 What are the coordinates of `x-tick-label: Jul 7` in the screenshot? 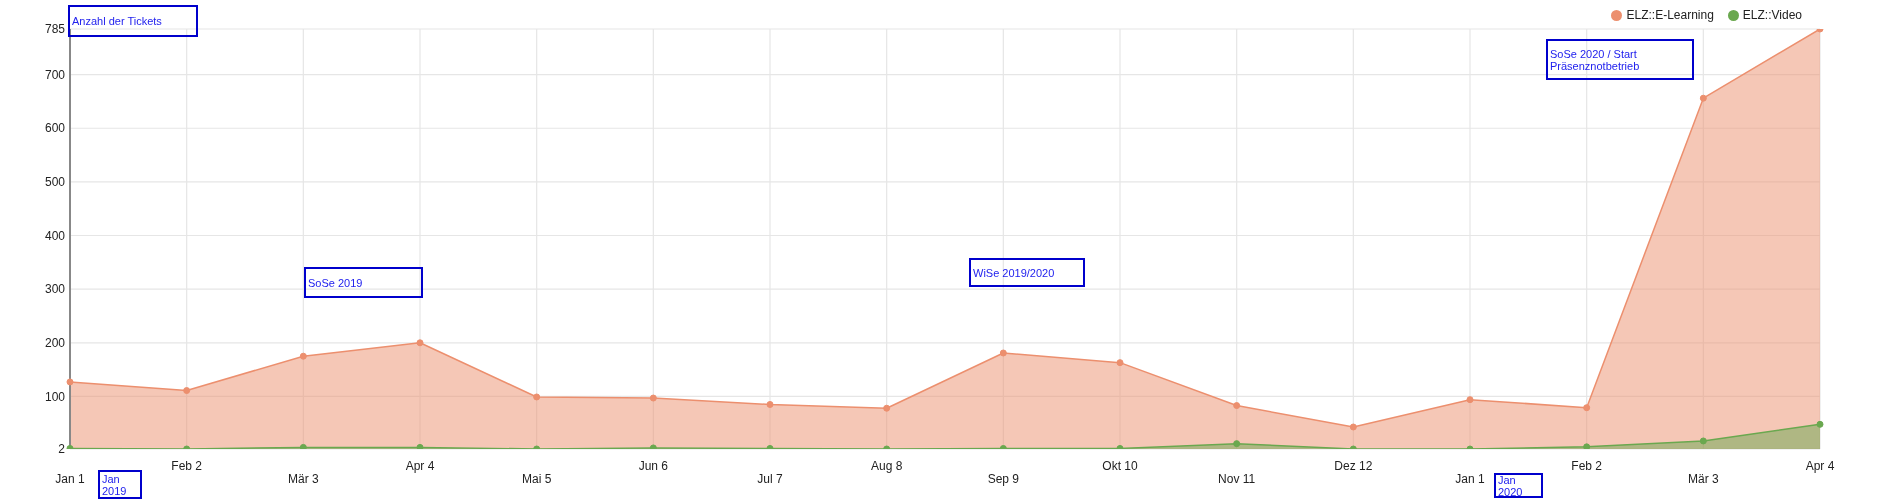 It's located at (770, 479).